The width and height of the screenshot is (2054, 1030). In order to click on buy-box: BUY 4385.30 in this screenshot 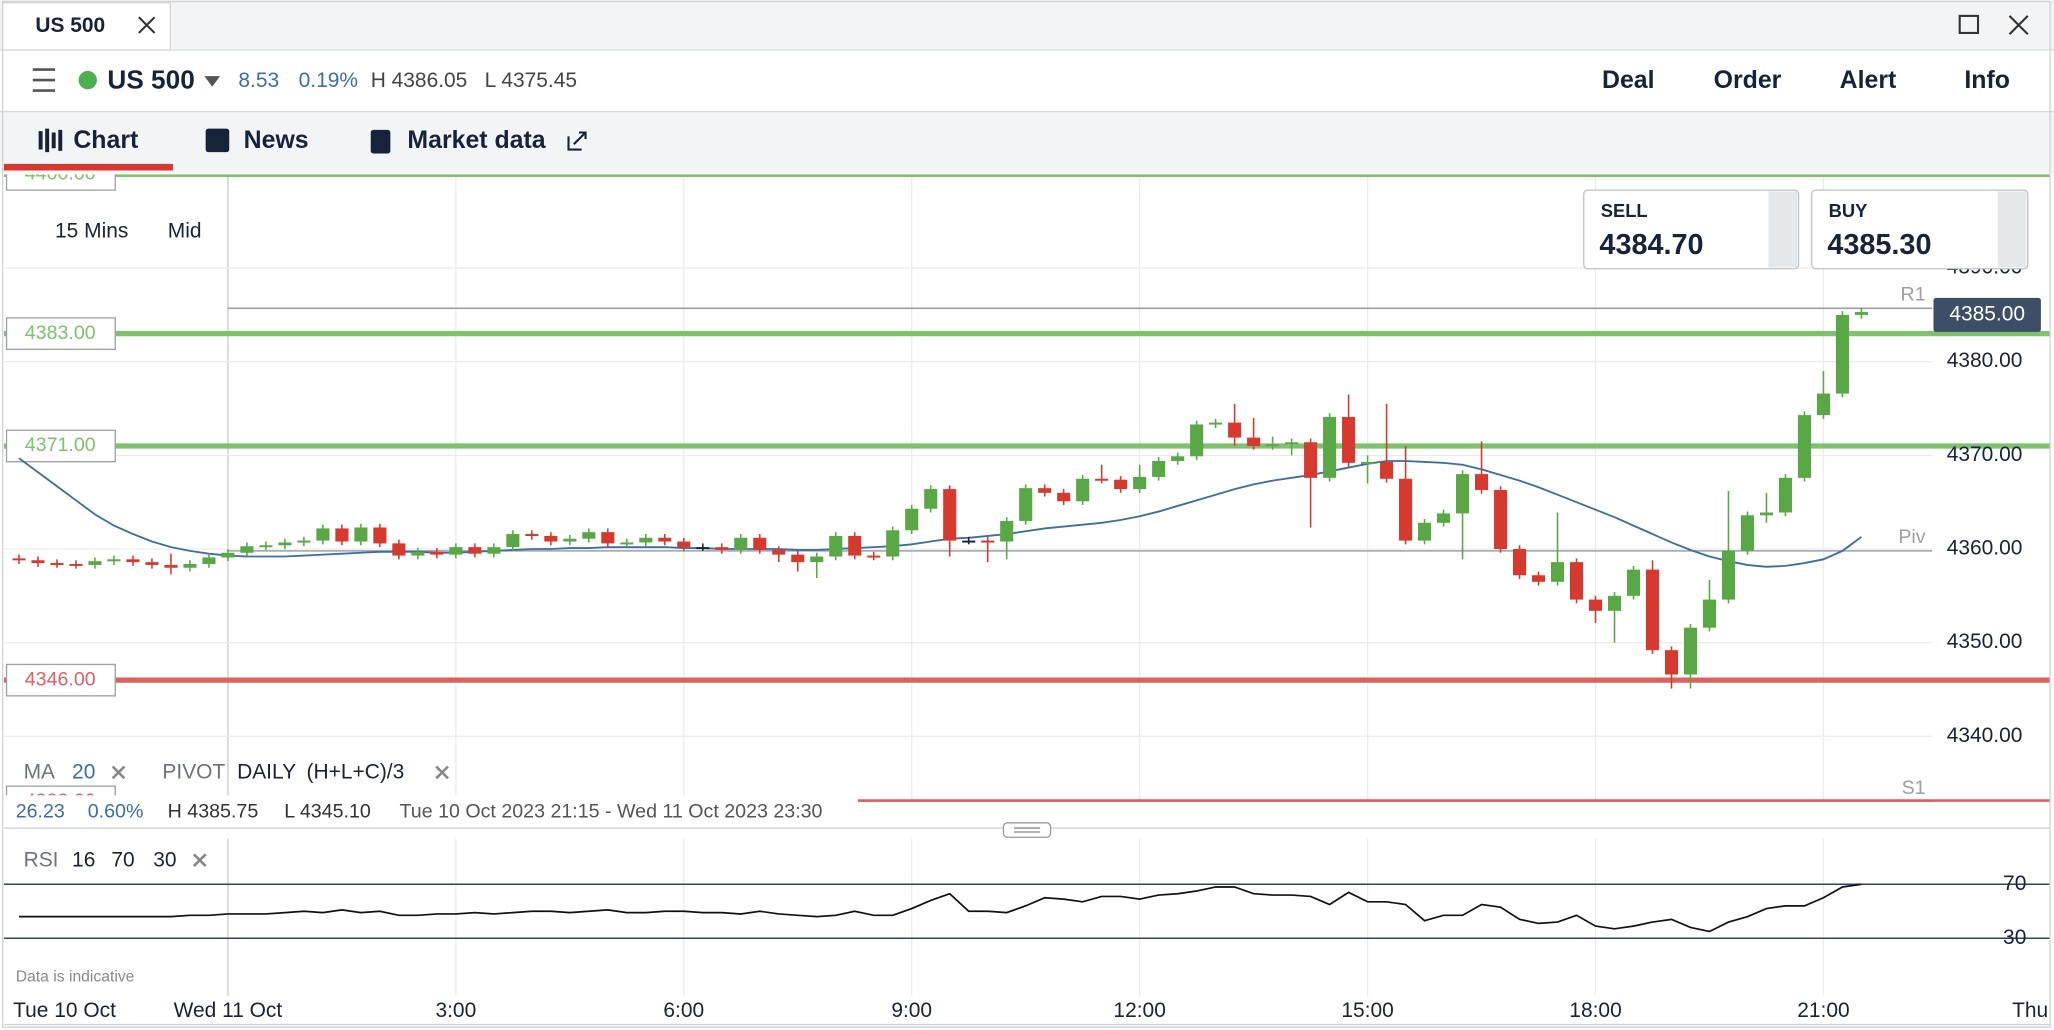, I will do `click(1920, 229)`.